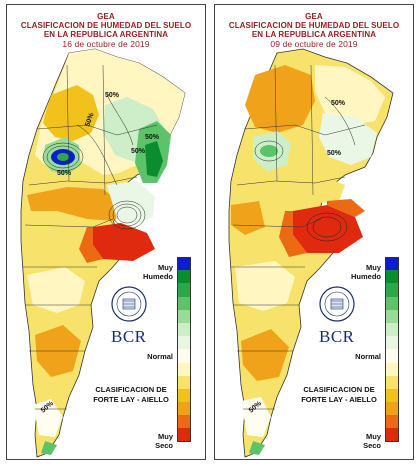 The width and height of the screenshot is (420, 466). I want to click on region-pampa-orange, so click(75, 204).